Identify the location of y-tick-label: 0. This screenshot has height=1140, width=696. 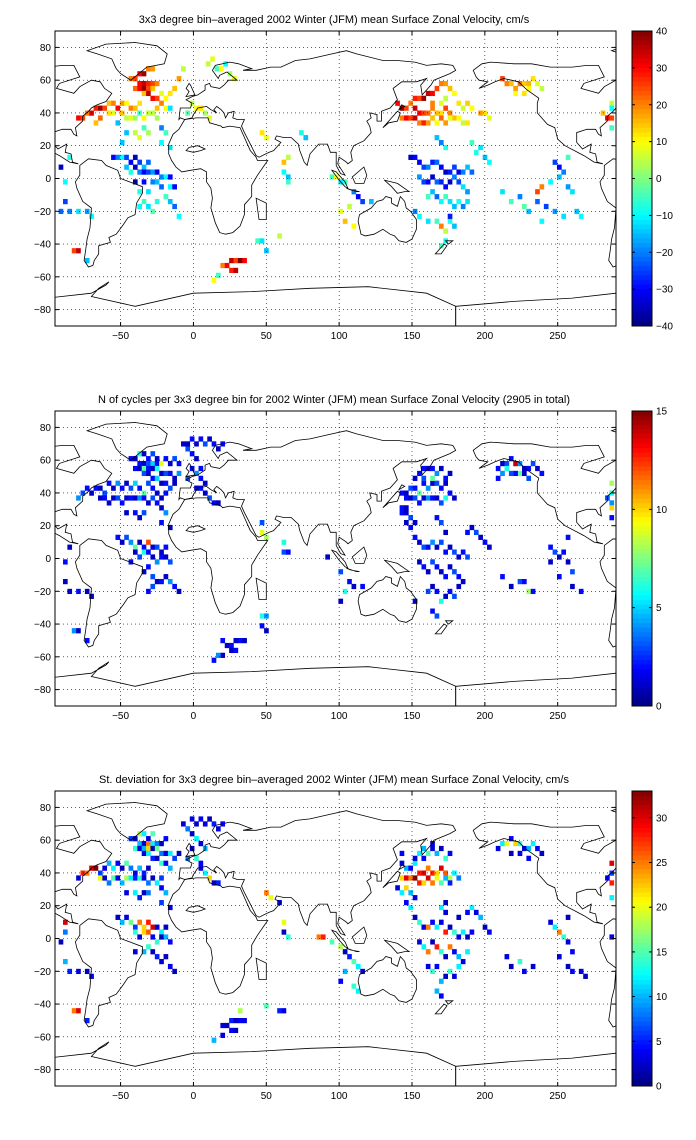
(48, 179).